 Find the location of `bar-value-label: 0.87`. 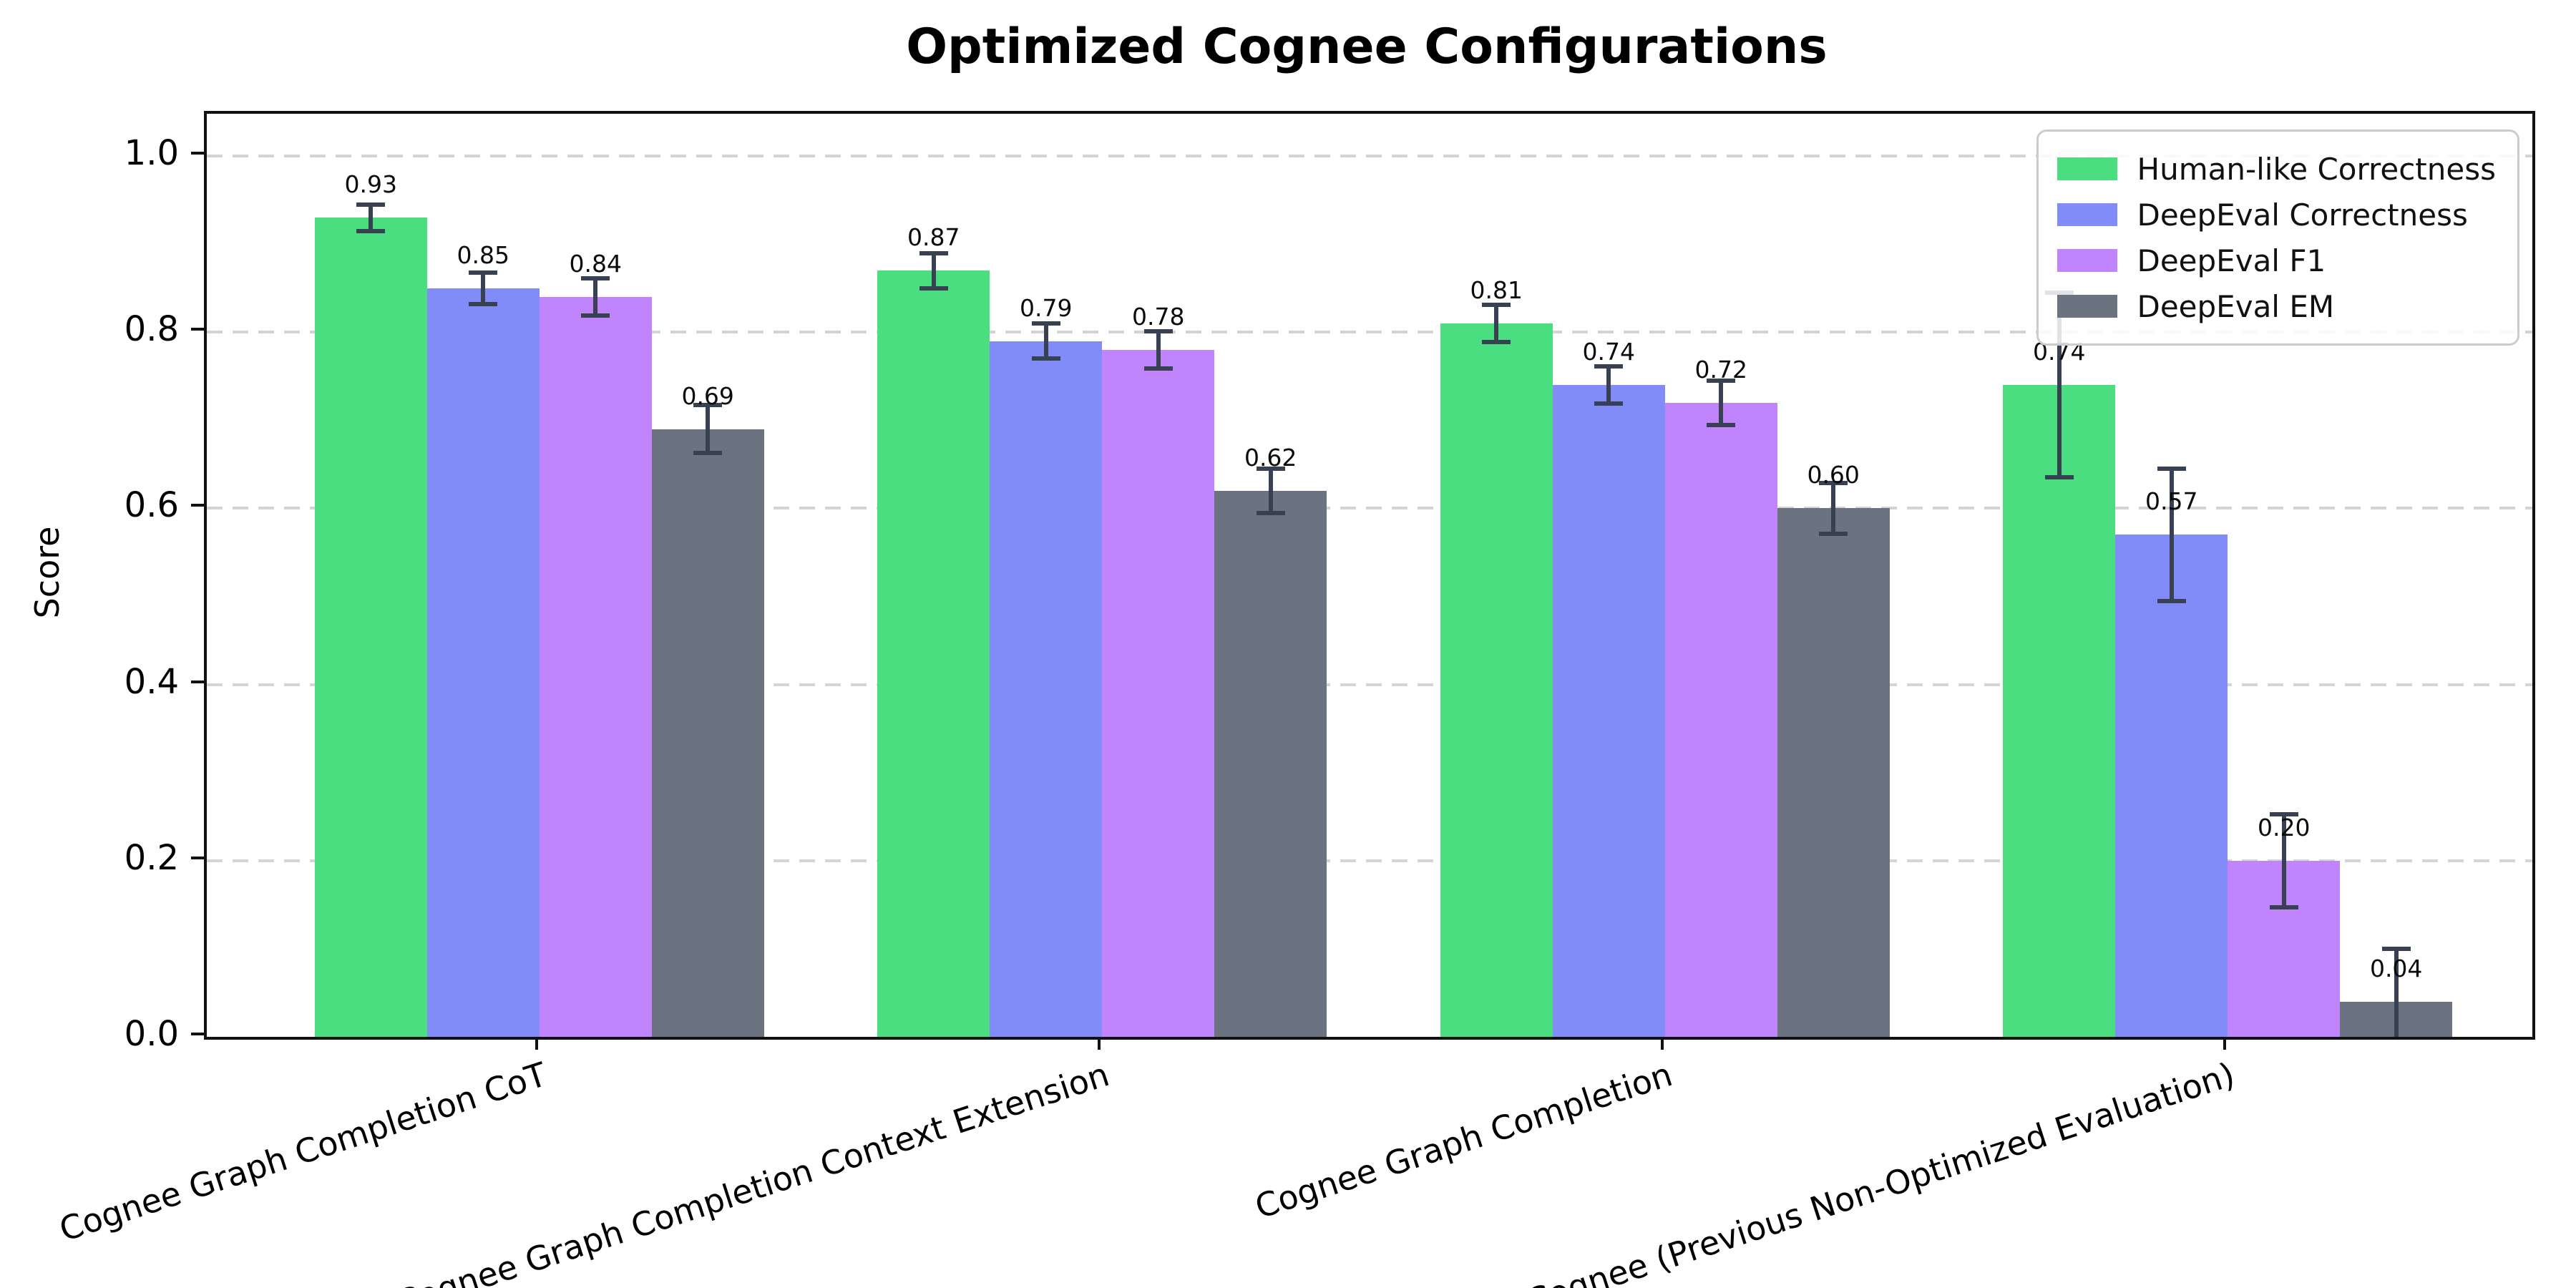

bar-value-label: 0.87 is located at coordinates (933, 237).